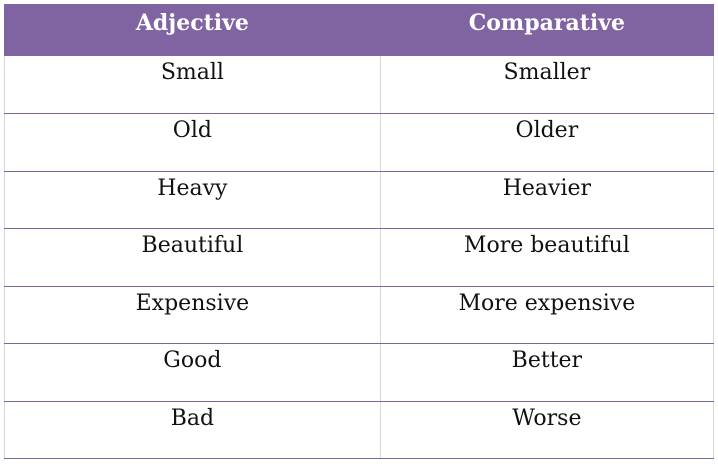 This screenshot has height=464, width=718. I want to click on table-row: Small Smaller, so click(359, 85).